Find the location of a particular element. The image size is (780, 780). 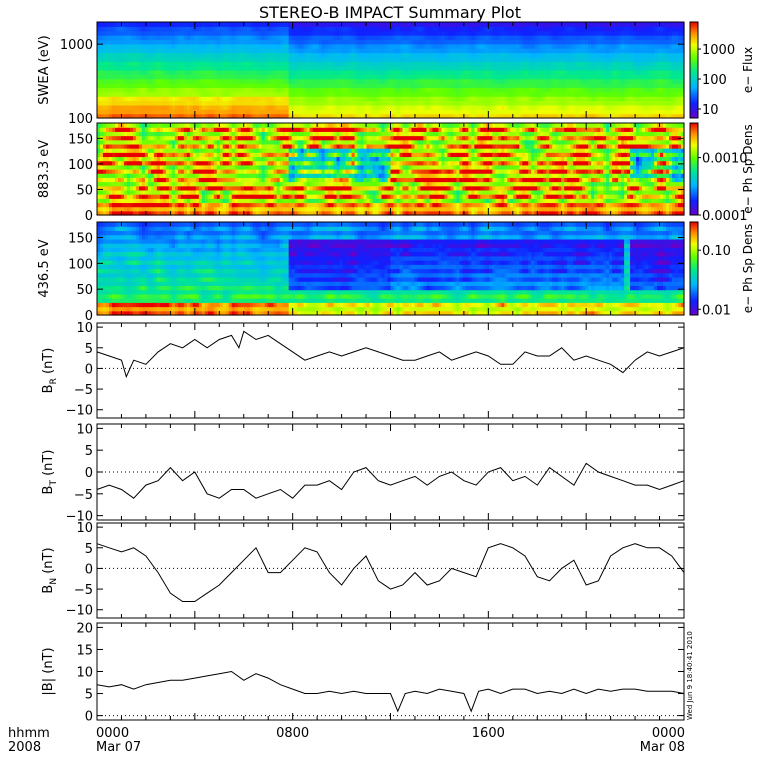

y-tick-label: 20 is located at coordinates (84, 628).